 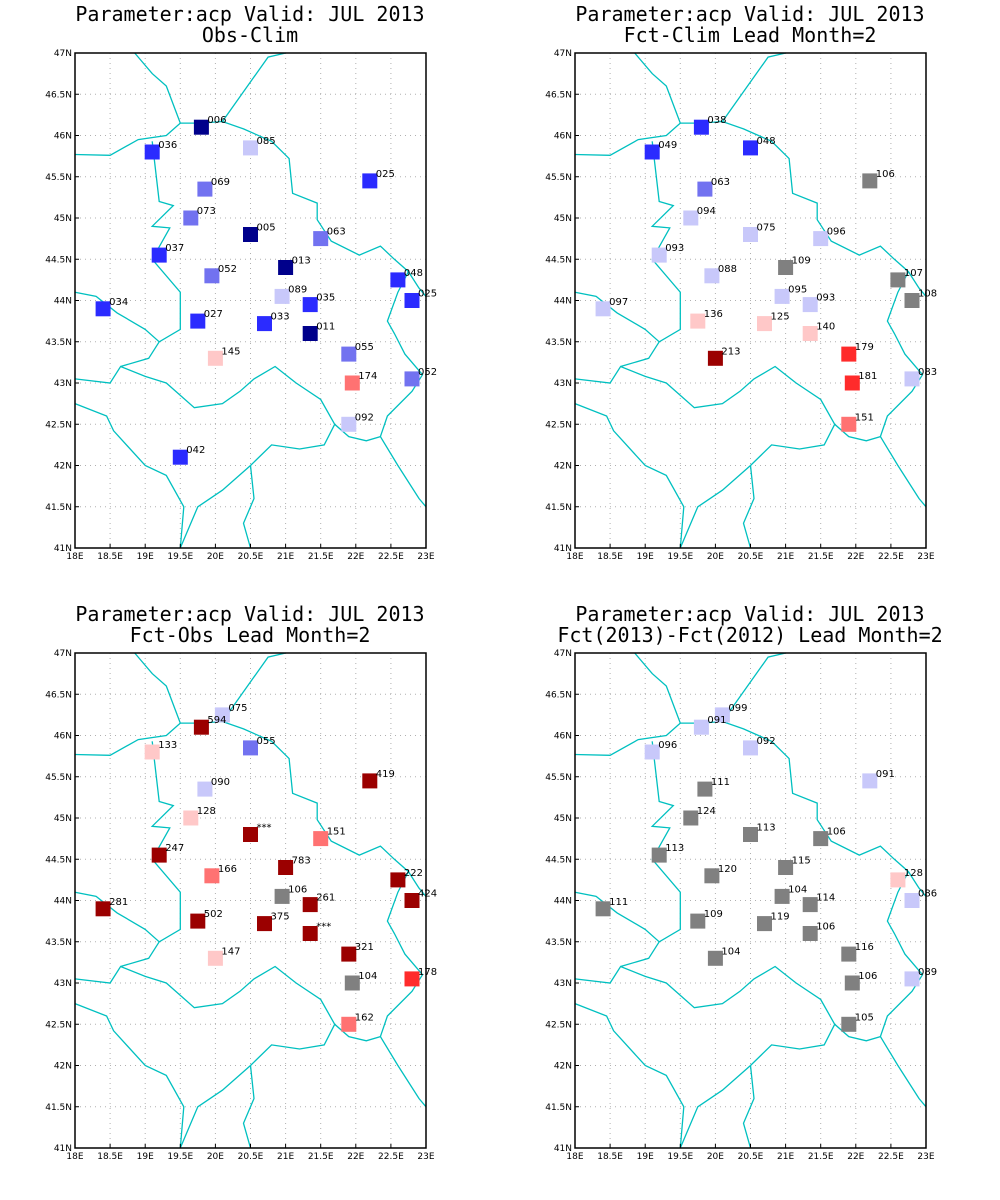 I want to click on panel-subtitle: Fct(2013)-Fct(2012) Lead Month=2, so click(x=750, y=635).